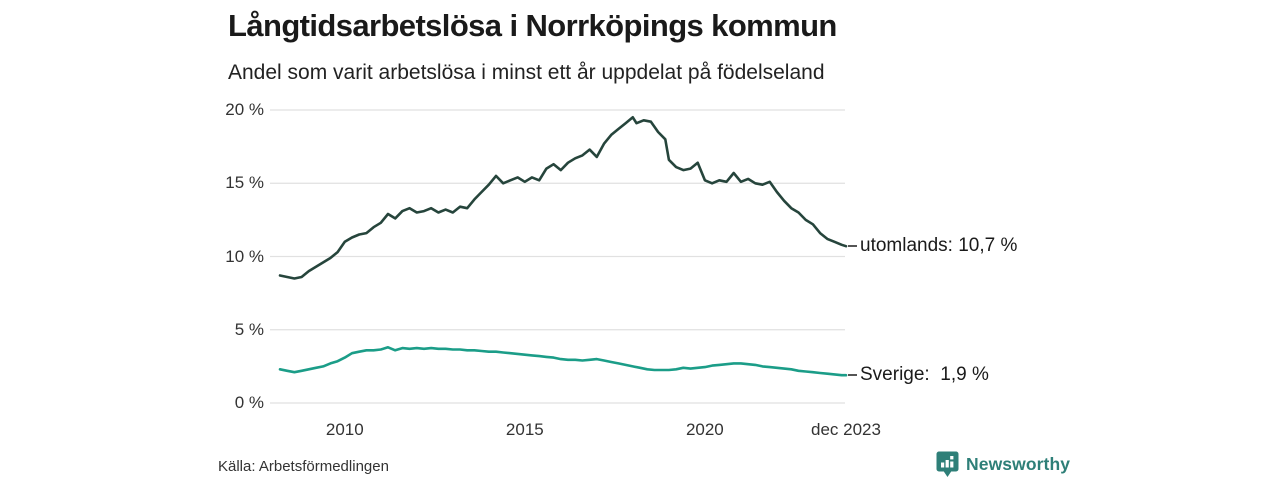 The image size is (1280, 480). I want to click on brand-lockup: Newsworthy, so click(1003, 464).